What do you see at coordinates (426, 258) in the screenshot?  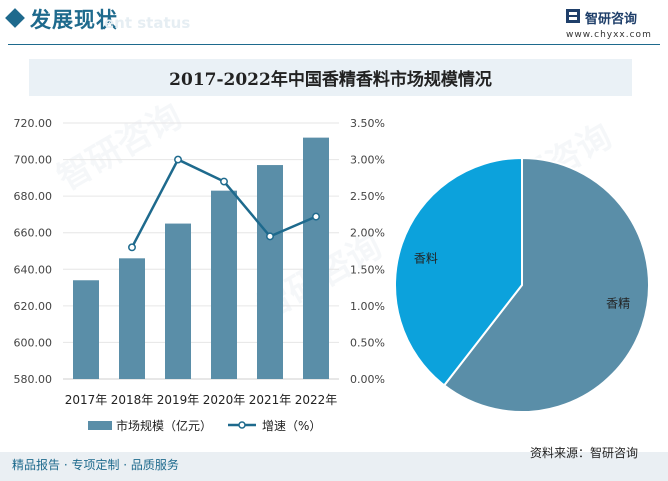 I see `pie-slice-label: 香料` at bounding box center [426, 258].